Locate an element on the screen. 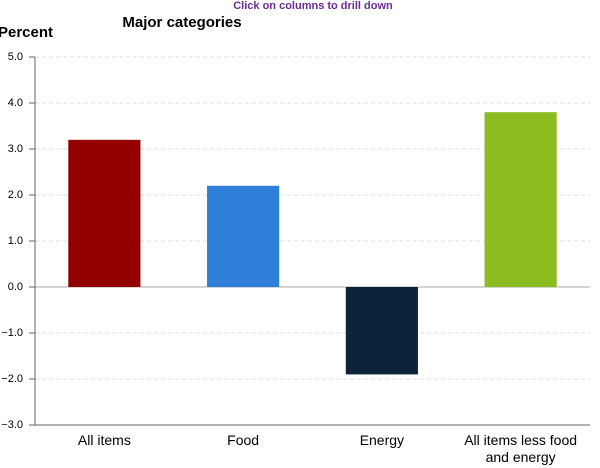  y-tick-label: 0.0 is located at coordinates (15, 287).